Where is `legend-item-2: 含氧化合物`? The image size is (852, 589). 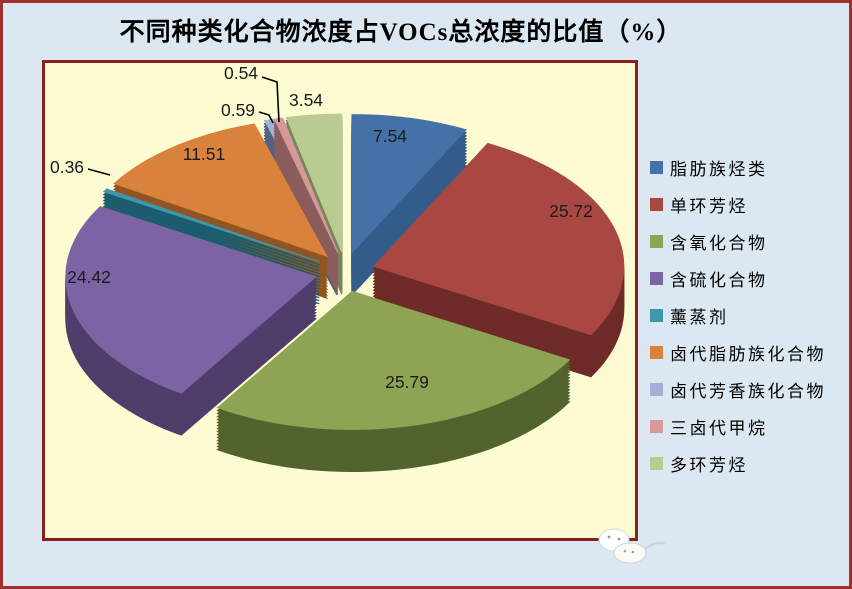 legend-item-2: 含氧化合物 is located at coordinates (747, 241).